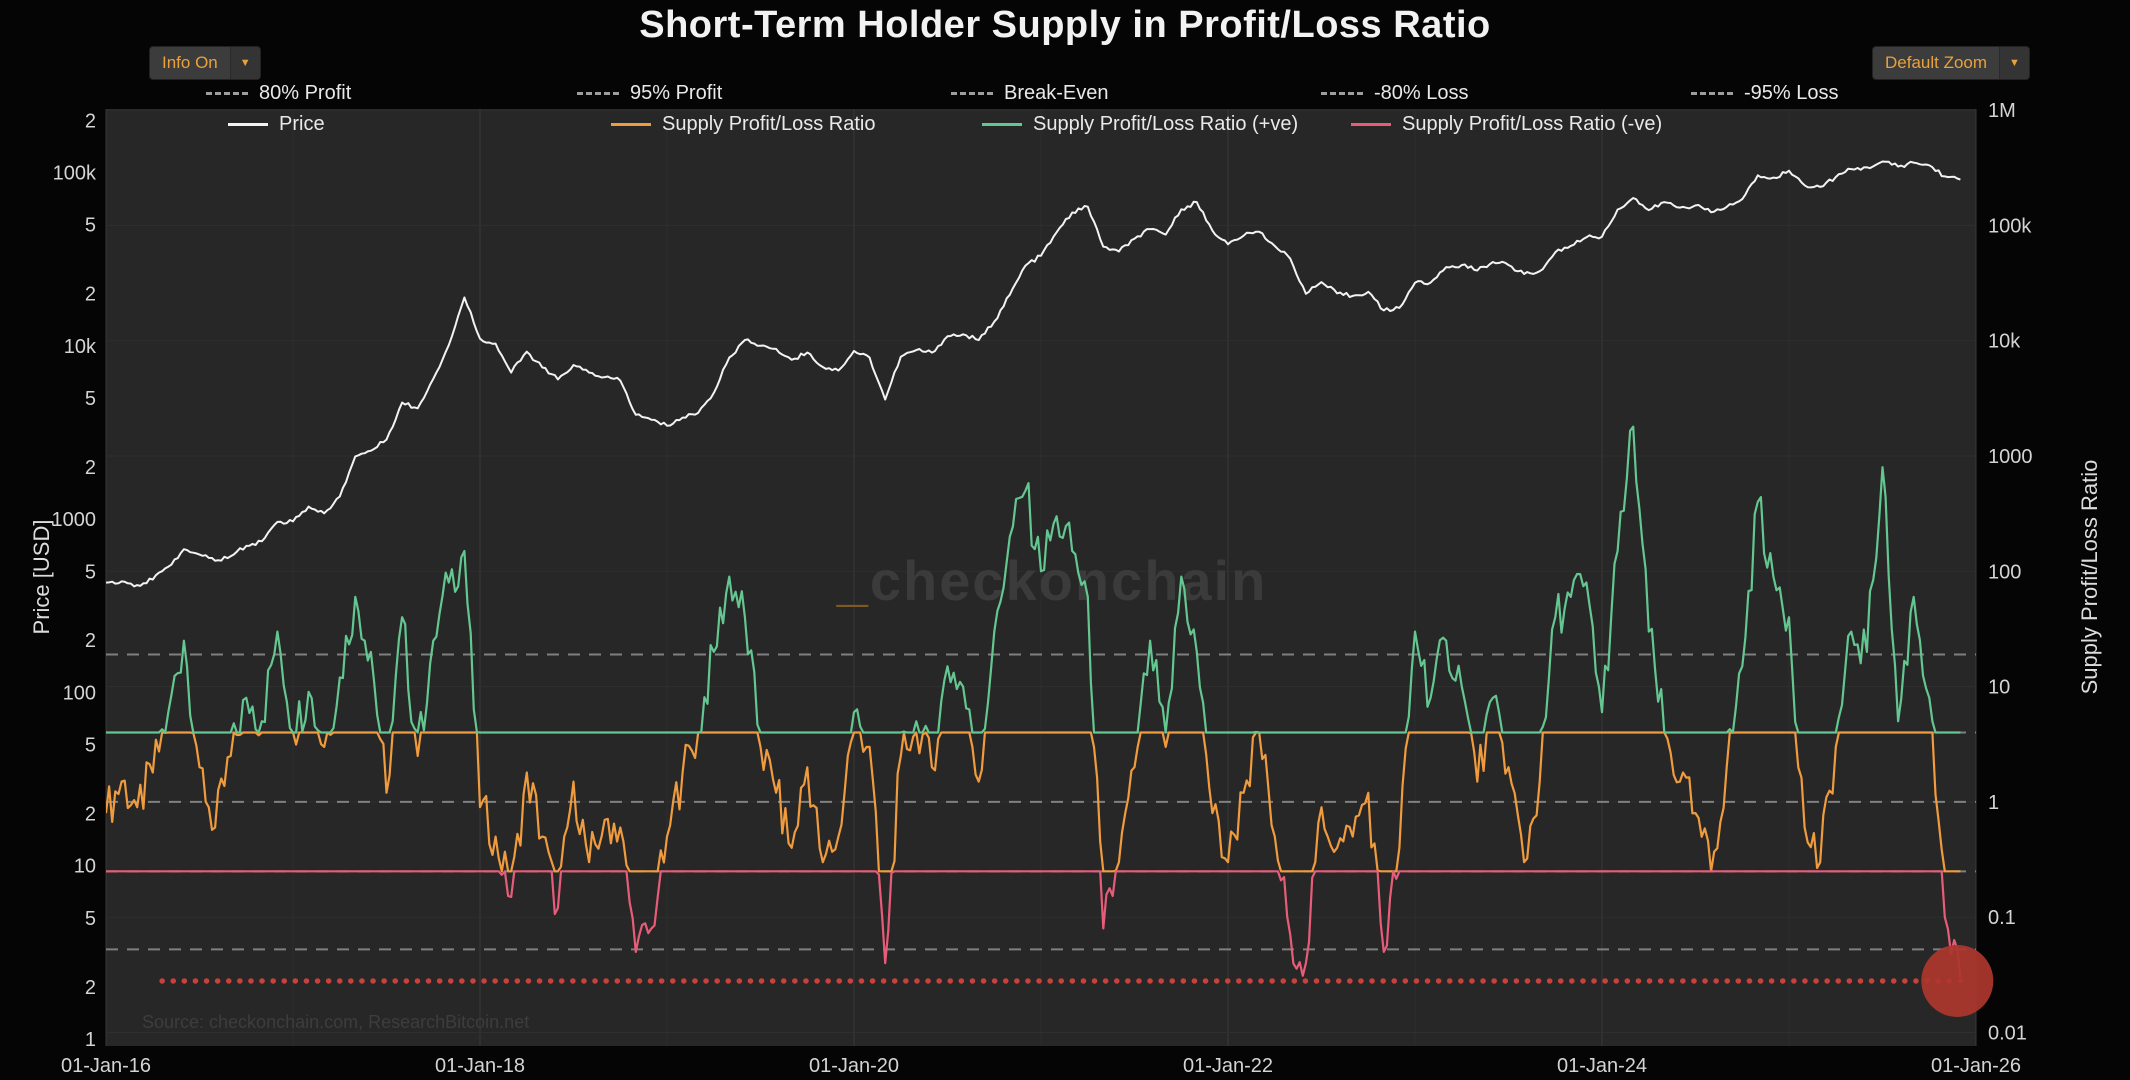 The image size is (2130, 1080). Describe the element at coordinates (106, 1066) in the screenshot. I see `x-axis-tick-label: 01-Jan-16` at that location.